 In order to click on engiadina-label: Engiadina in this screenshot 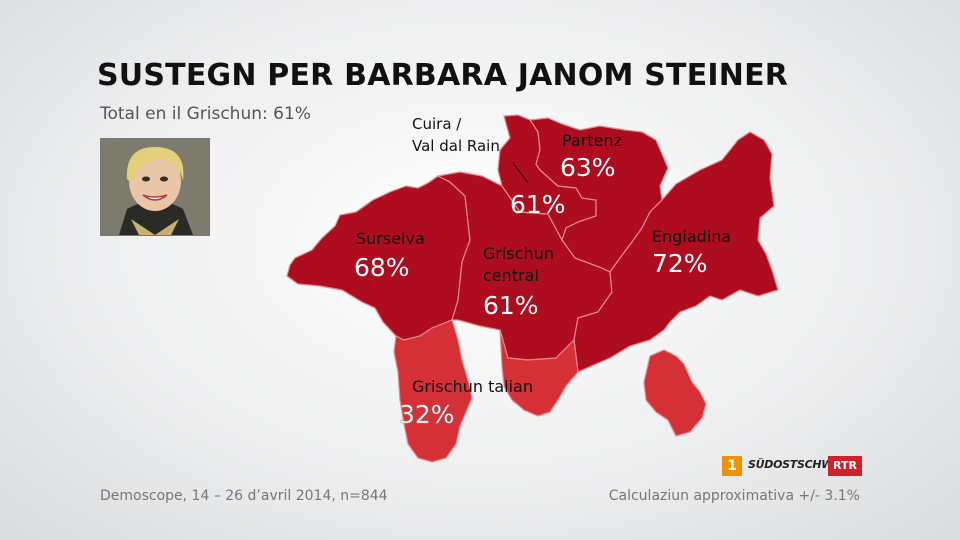, I will do `click(691, 236)`.